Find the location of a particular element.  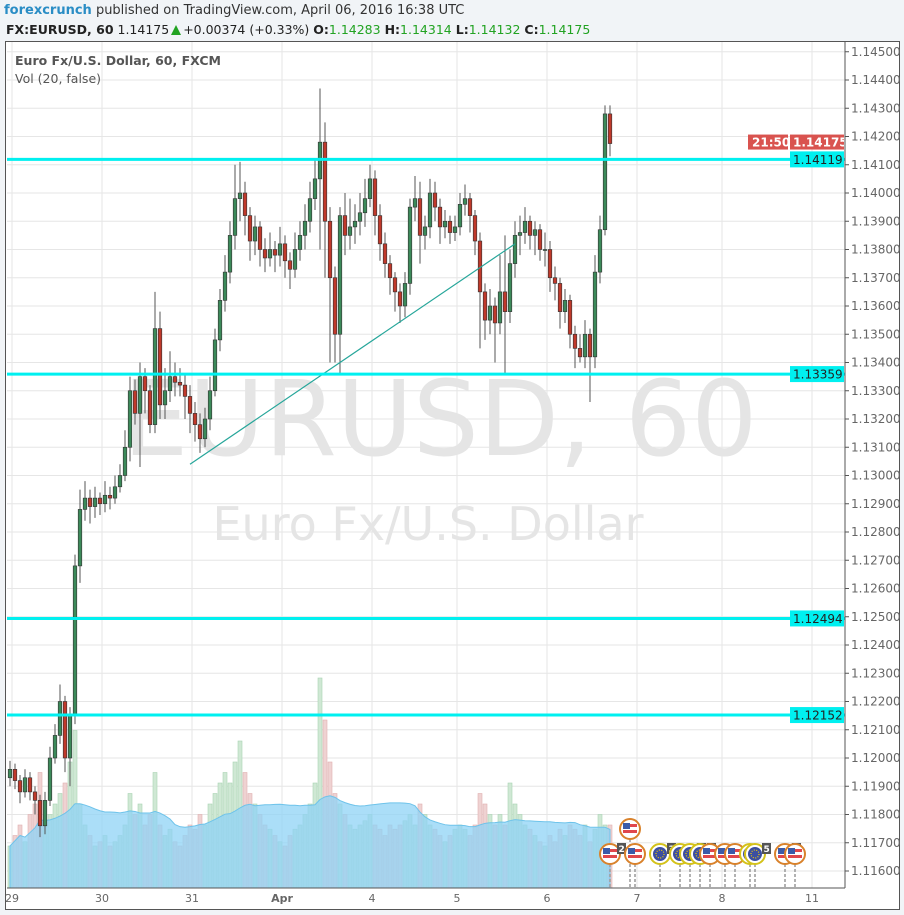

y-tick-label: 1.12700 is located at coordinates (876, 560).